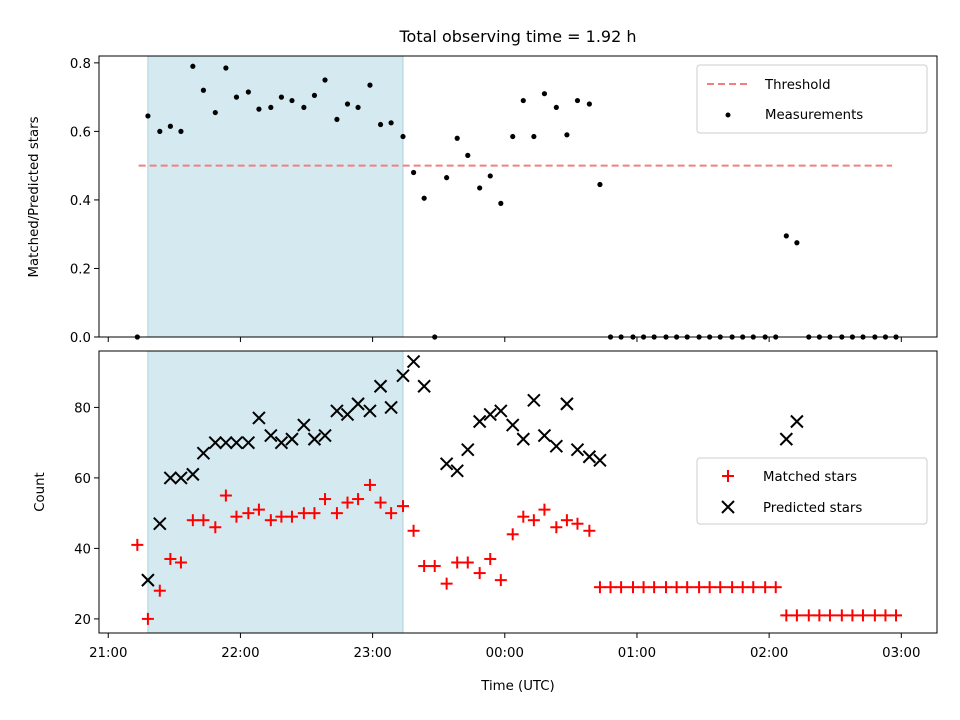 Image resolution: width=960 pixels, height=720 pixels. Describe the element at coordinates (769, 653) in the screenshot. I see `x-tick-label: 02:00` at that location.